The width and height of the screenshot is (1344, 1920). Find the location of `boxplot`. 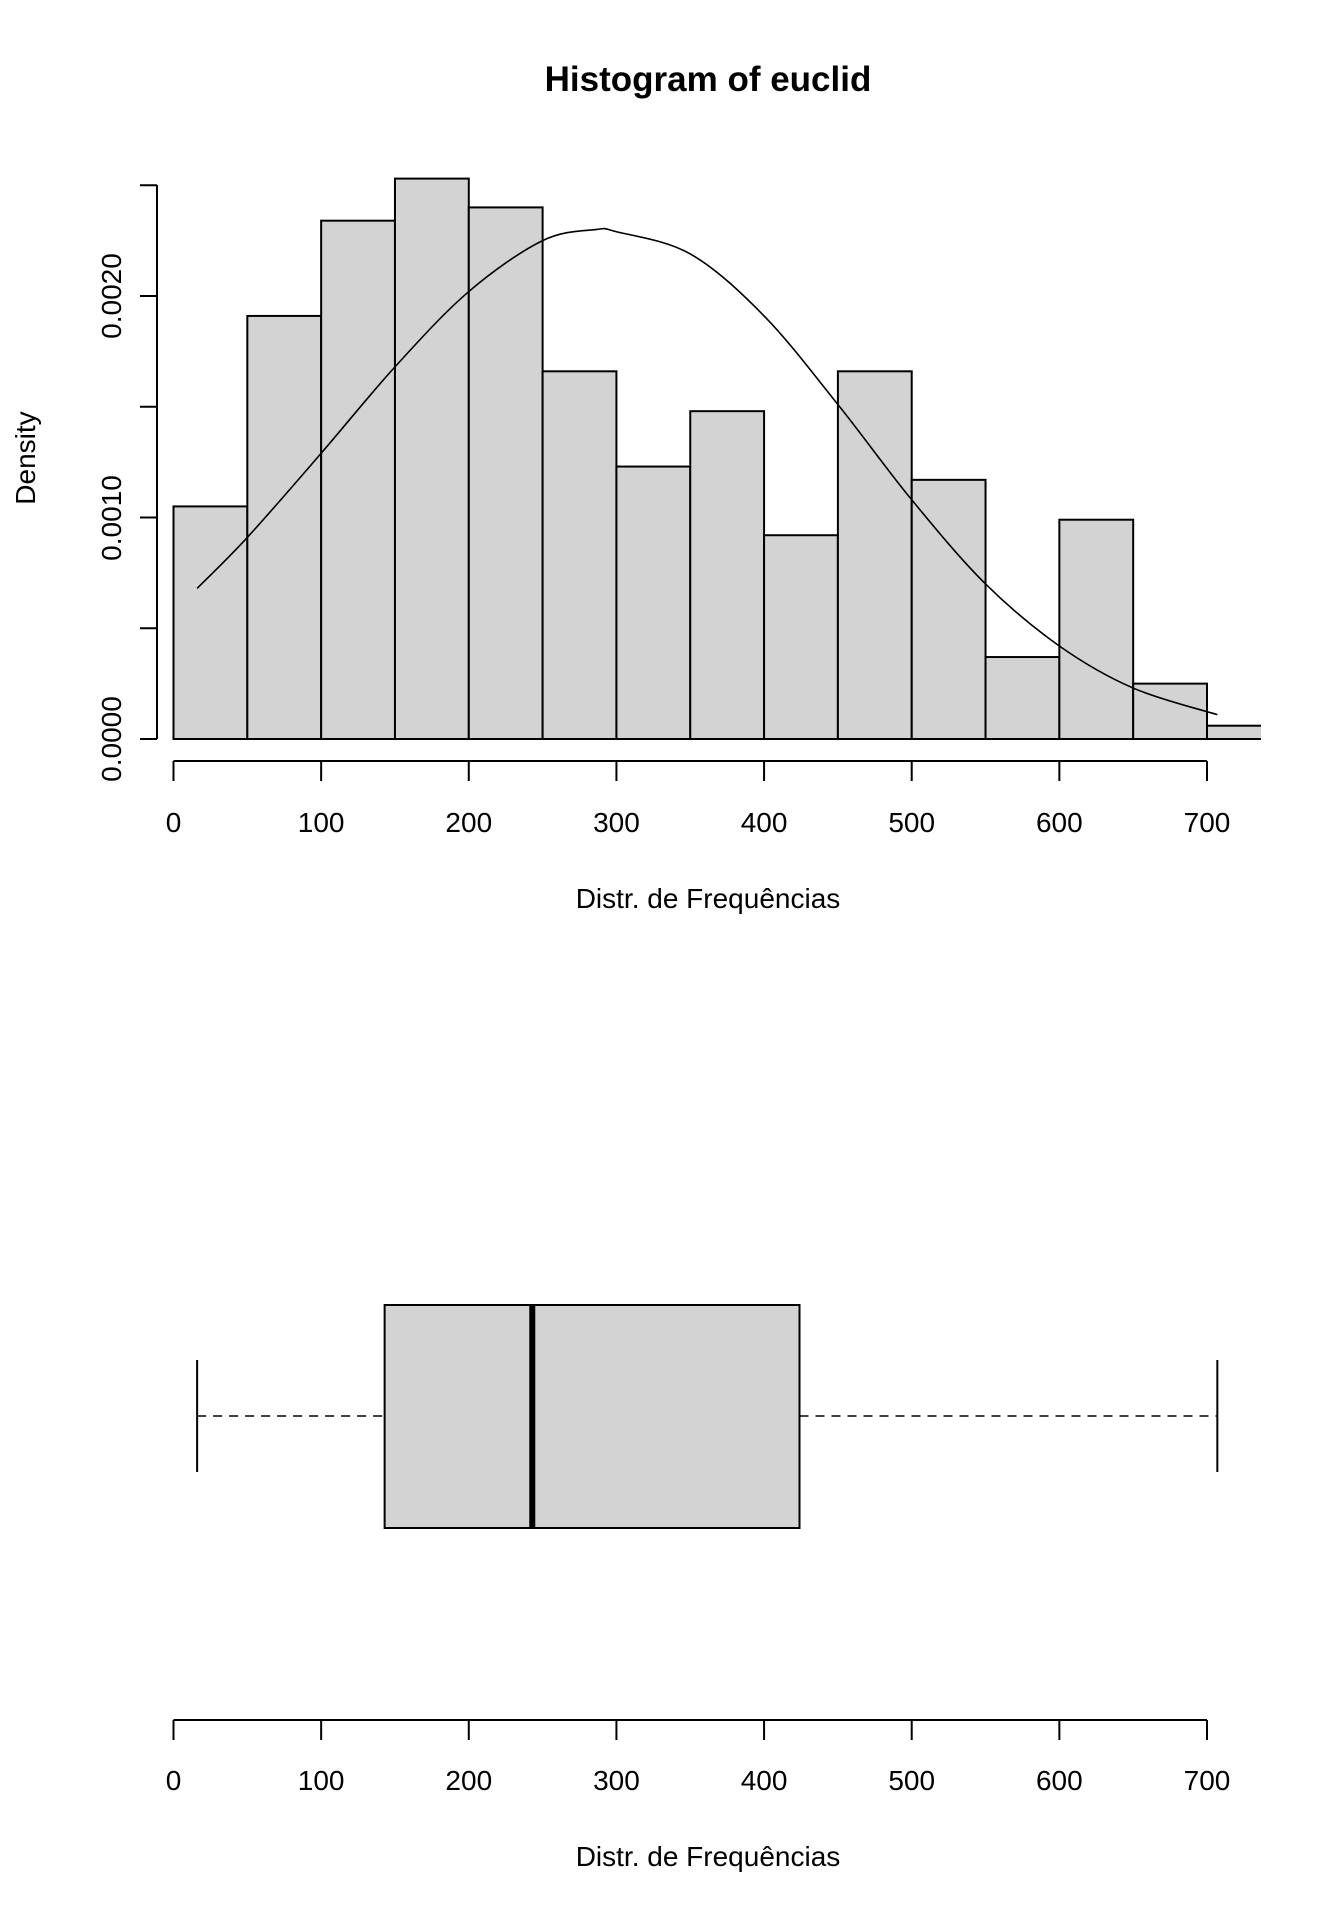

boxplot is located at coordinates (707, 1416).